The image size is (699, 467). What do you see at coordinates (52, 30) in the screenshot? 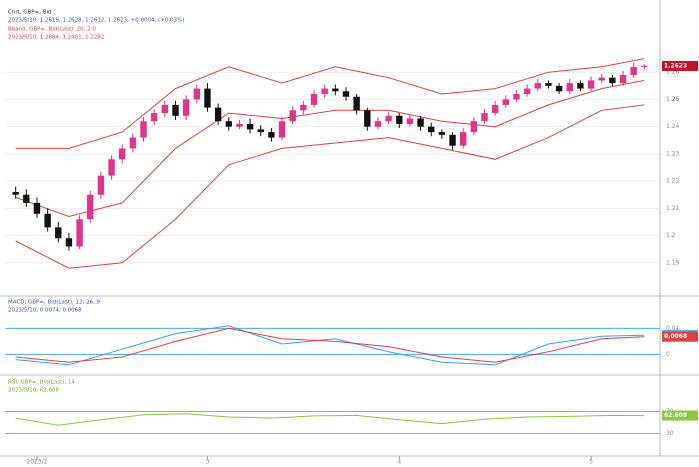
I see `band-title: Bband, GBP=, Bid(Last), 20, 2.0` at bounding box center [52, 30].